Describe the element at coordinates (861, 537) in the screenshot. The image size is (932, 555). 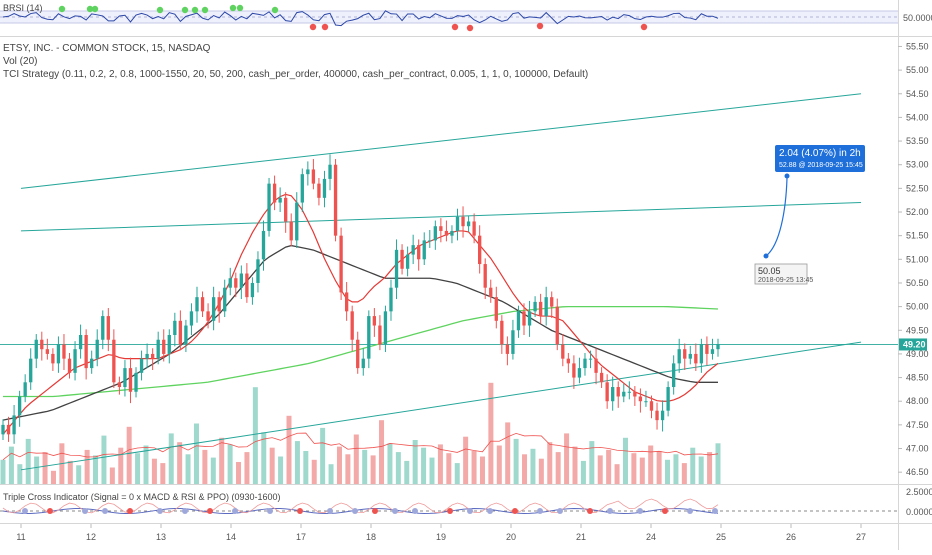
I see `time-axis-tick-label: 27` at that location.